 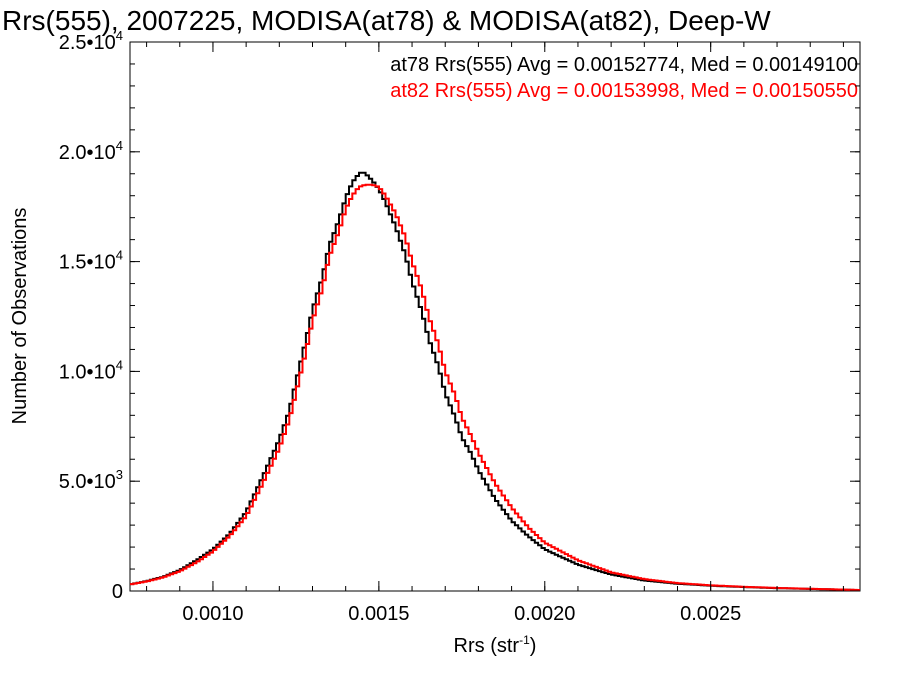 I want to click on x-axis-label-close: ), so click(x=533, y=646).